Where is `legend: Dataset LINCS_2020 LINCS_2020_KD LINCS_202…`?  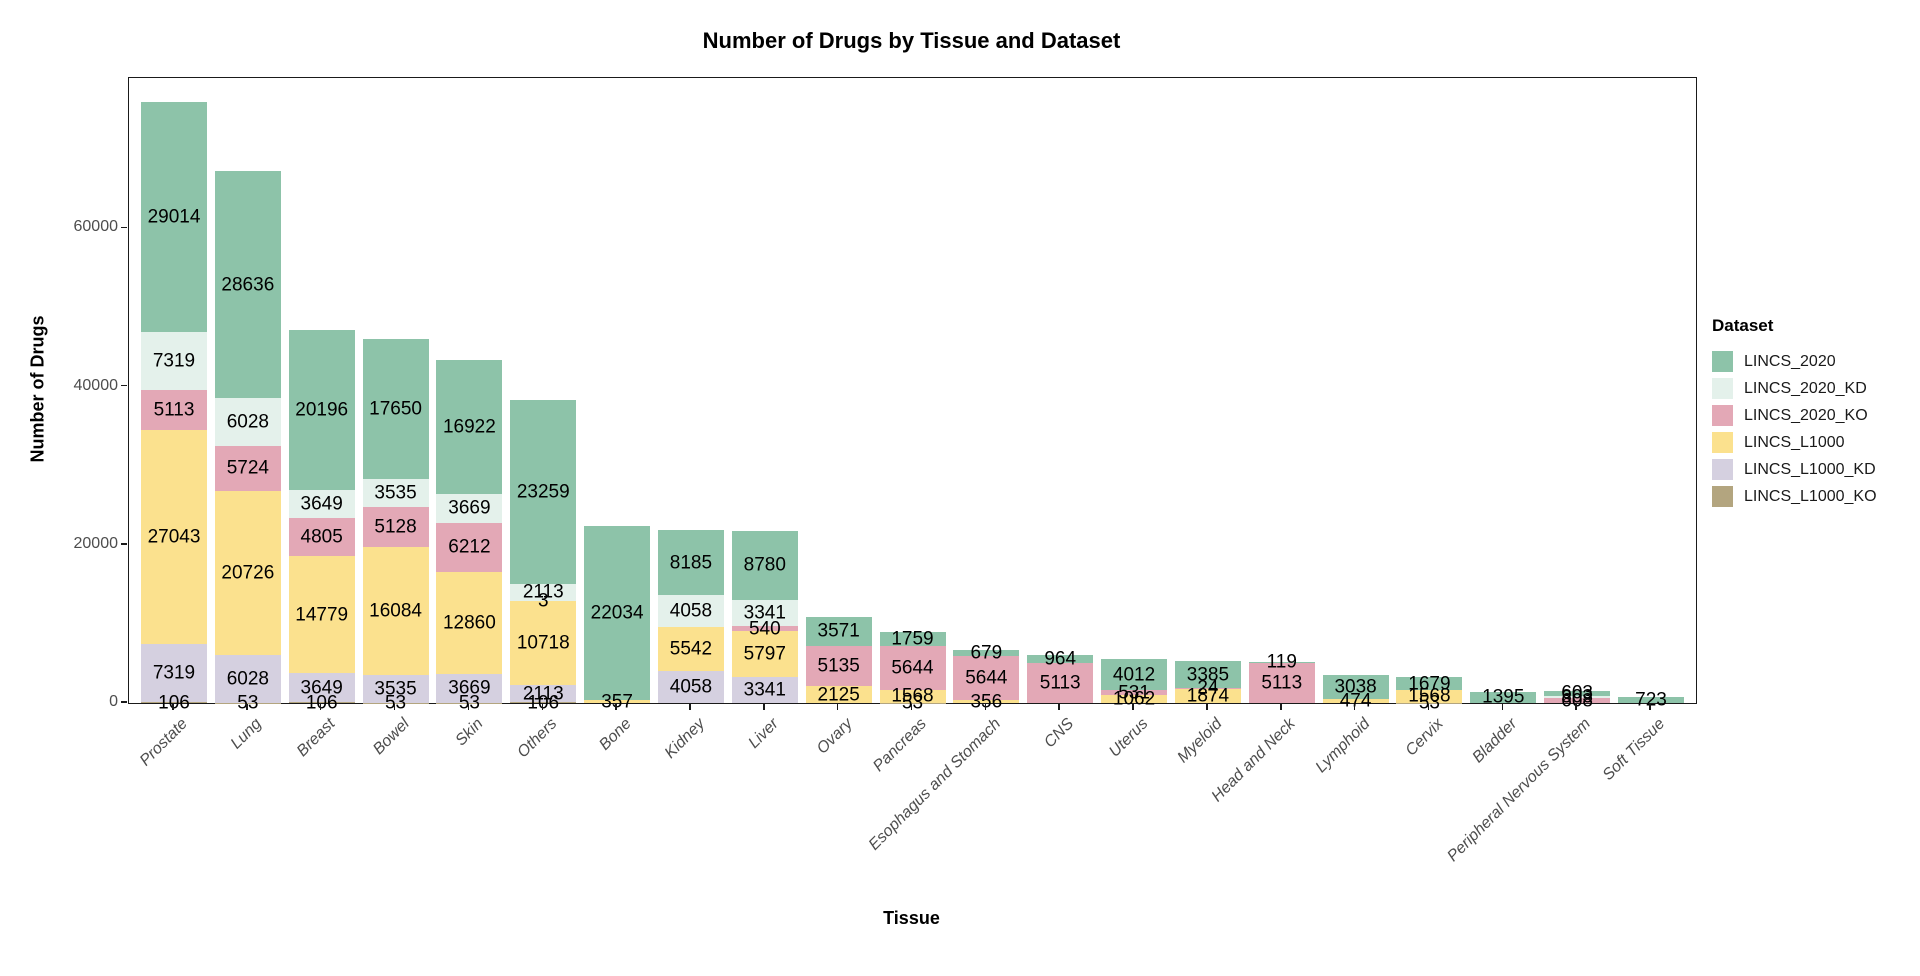
legend: Dataset LINCS_2020 LINCS_2020_KD LINCS_202… is located at coordinates (1794, 413).